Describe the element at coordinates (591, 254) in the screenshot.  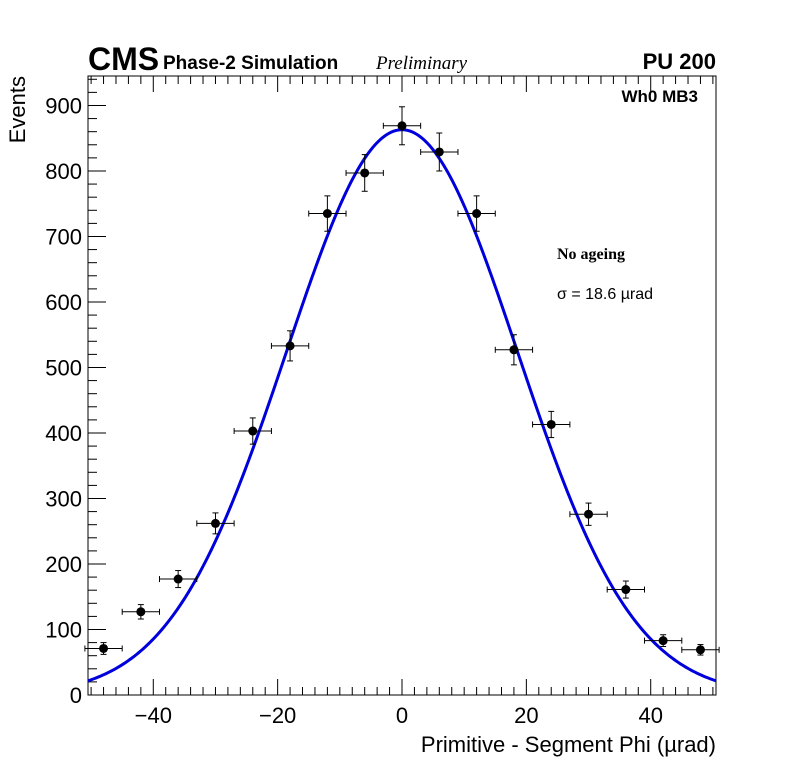
I see `condition-label: No ageing` at that location.